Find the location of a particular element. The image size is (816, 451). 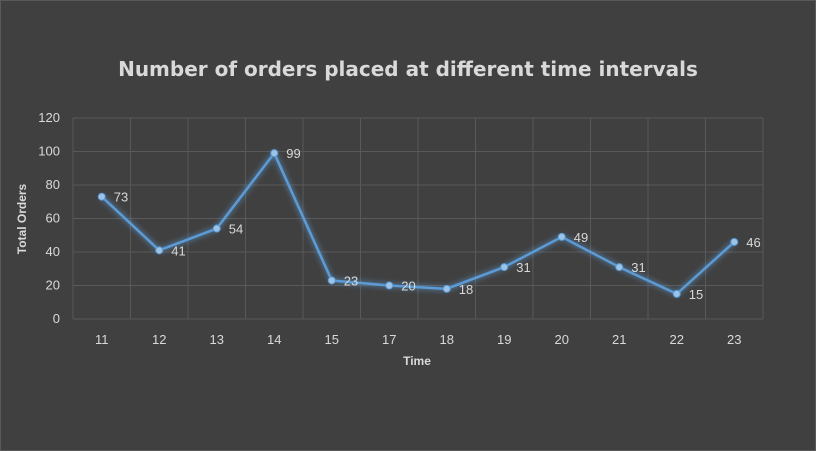

x-axis-title: Time is located at coordinates (417, 361).